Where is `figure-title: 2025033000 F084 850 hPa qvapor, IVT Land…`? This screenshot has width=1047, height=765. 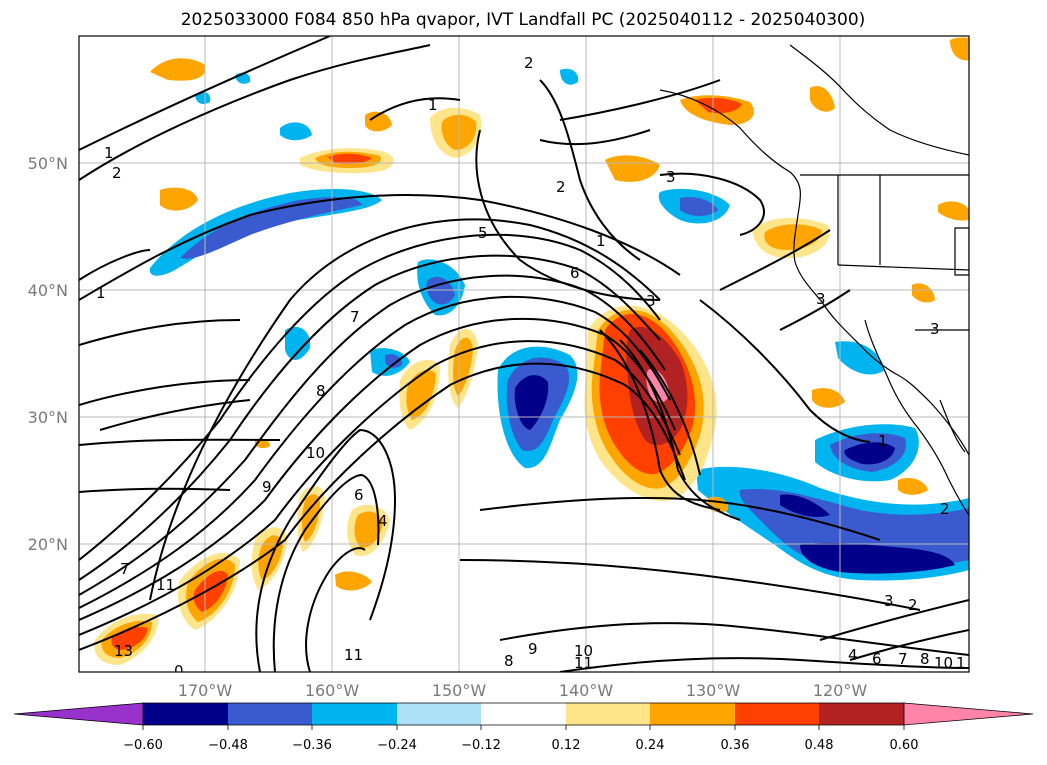
figure-title: 2025033000 F084 850 hPa qvapor, IVT Land… is located at coordinates (523, 20).